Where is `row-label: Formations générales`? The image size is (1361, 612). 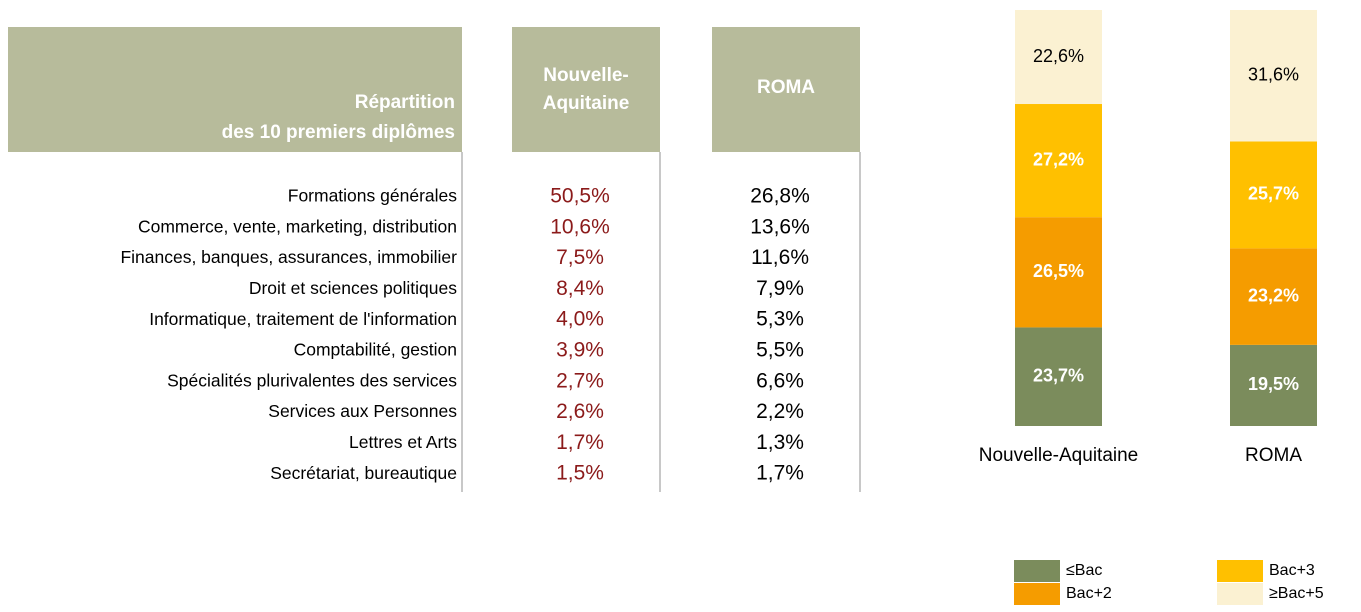 row-label: Formations générales is located at coordinates (372, 196).